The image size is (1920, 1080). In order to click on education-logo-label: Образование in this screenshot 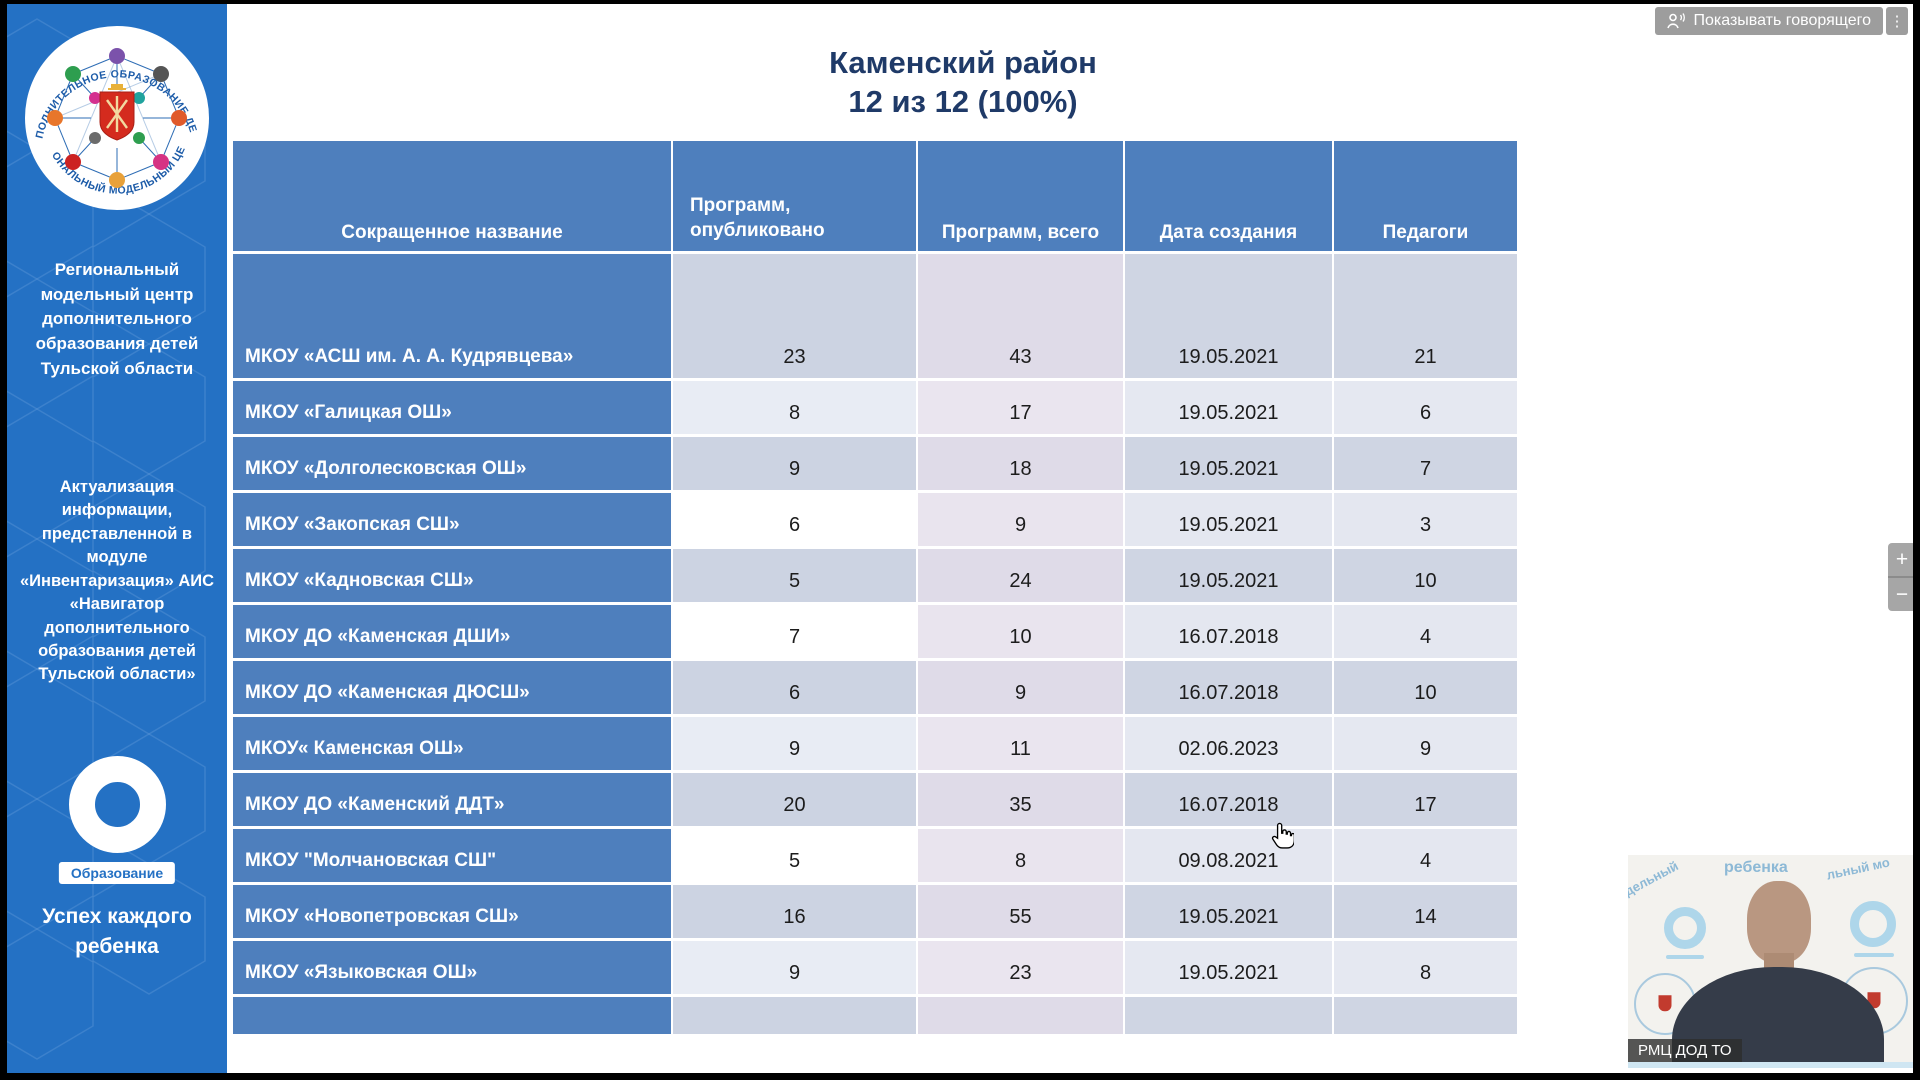, I will do `click(117, 873)`.